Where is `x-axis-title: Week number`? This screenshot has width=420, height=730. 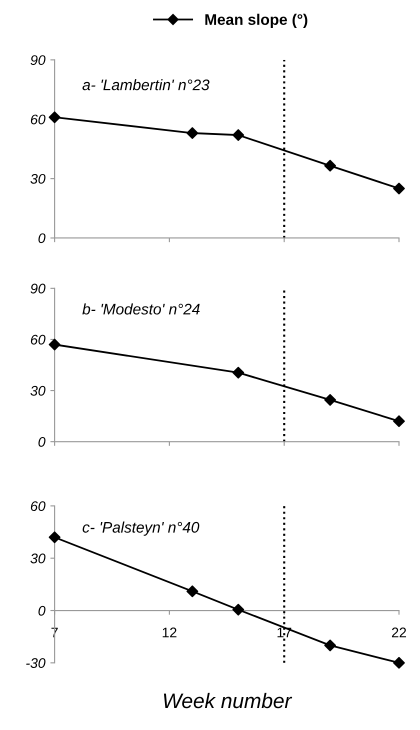 x-axis-title: Week number is located at coordinates (228, 700).